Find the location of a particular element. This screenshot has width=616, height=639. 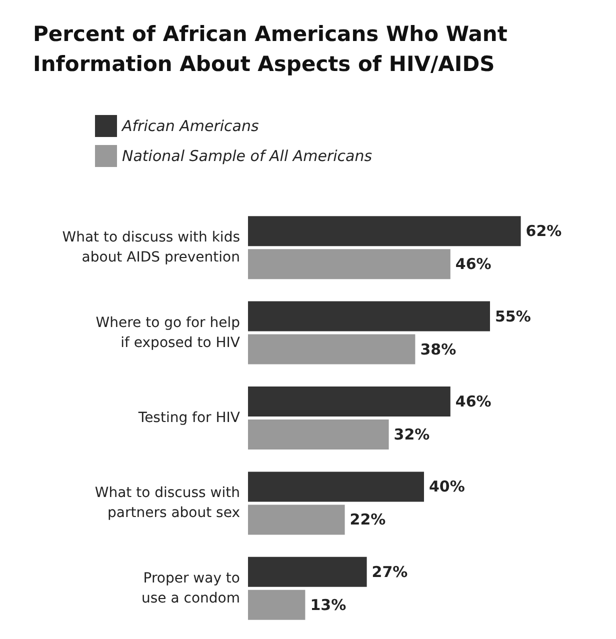

y-tick-label: Proper way to use a condom is located at coordinates (191, 588).